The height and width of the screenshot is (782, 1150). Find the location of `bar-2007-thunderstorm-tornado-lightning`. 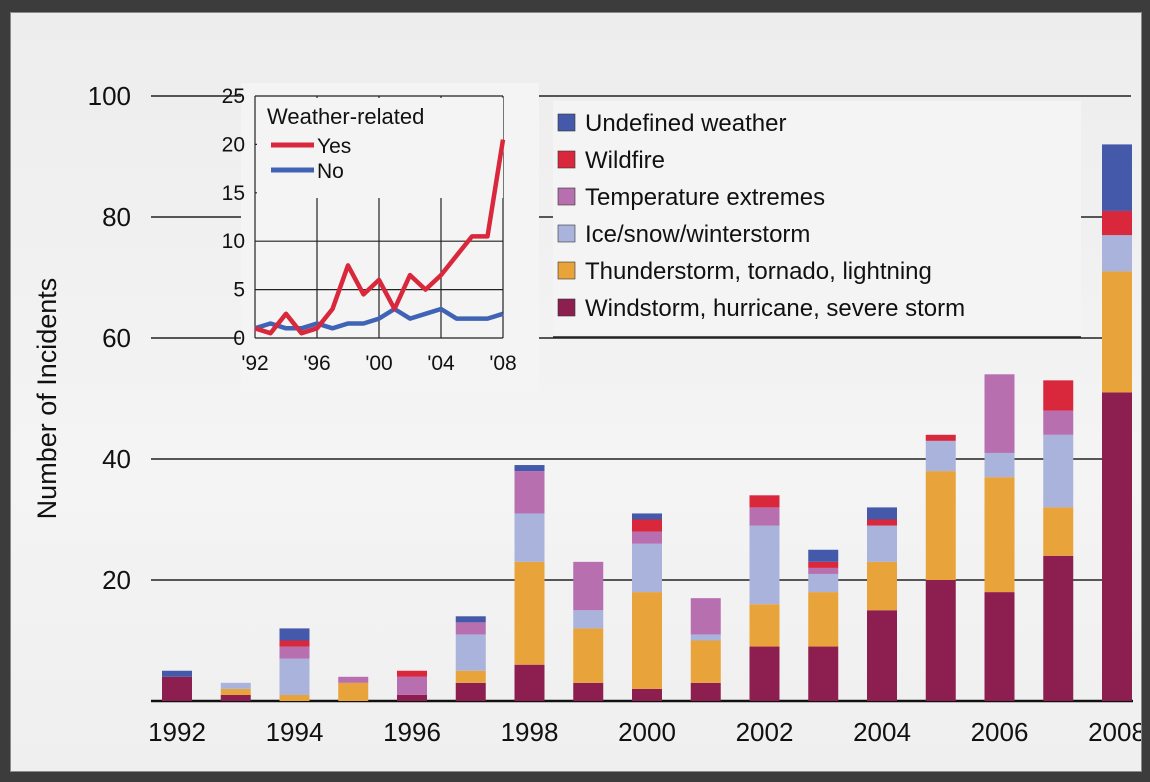

bar-2007-thunderstorm-tornado-lightning is located at coordinates (1058, 531).